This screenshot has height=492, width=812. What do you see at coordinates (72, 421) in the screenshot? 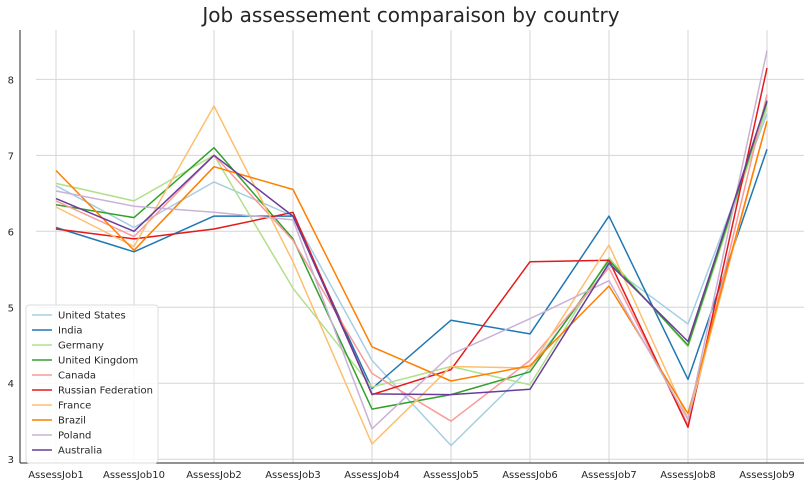
I see `legend-label: Brazil` at bounding box center [72, 421].